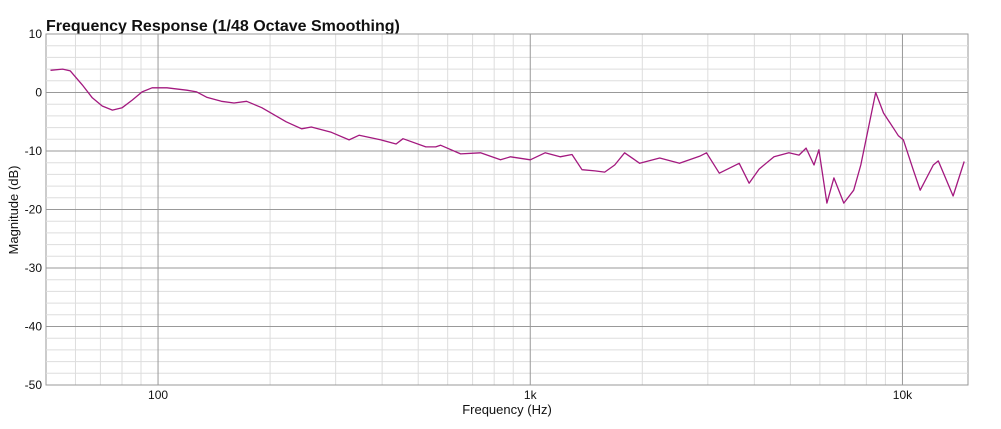 This screenshot has height=429, width=1001. I want to click on y-tick-label: -40, so click(34, 327).